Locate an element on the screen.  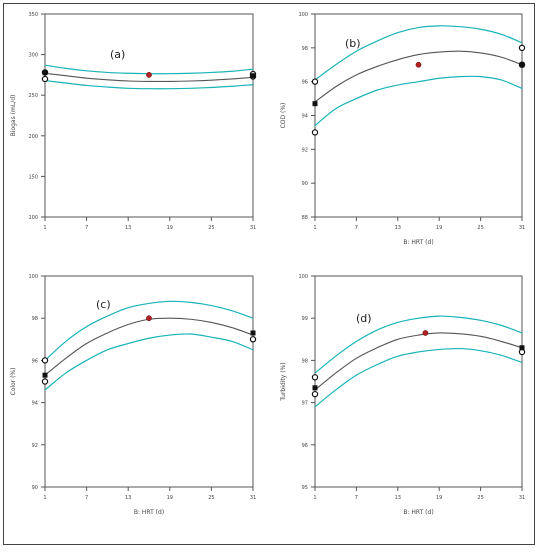
y-tick-label: 200 is located at coordinates (33, 137).